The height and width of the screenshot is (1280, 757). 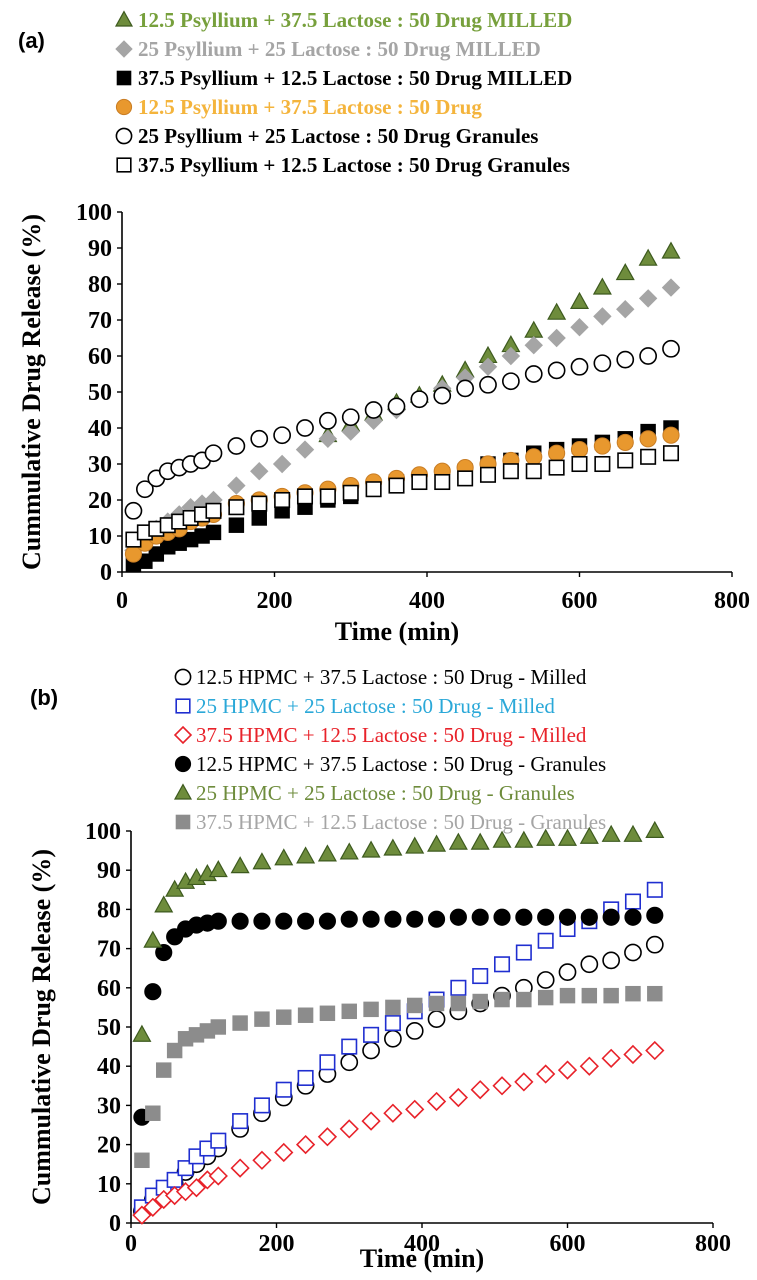 I want to click on y-axis-title: Cummulative Drug Release (%), so click(x=31, y=392).